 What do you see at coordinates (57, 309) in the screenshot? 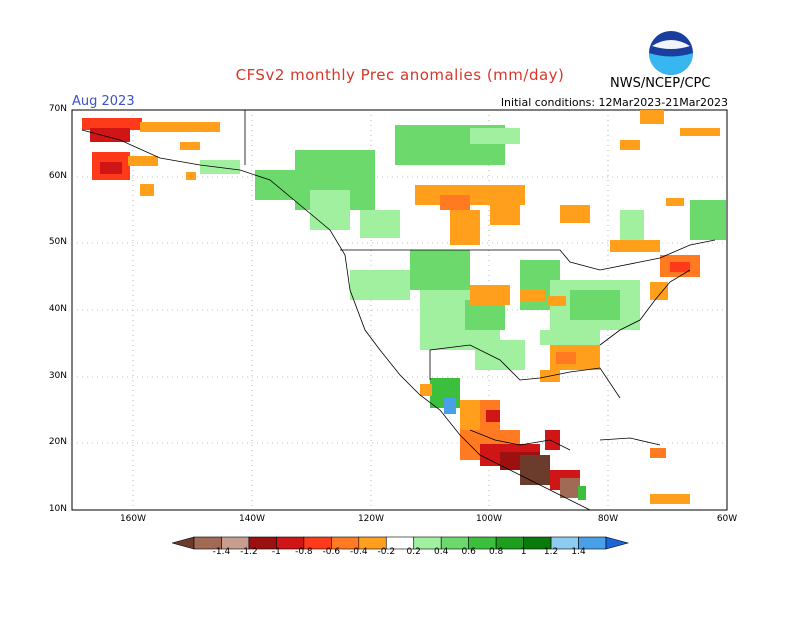
I see `lat-label: 40N` at bounding box center [57, 309].